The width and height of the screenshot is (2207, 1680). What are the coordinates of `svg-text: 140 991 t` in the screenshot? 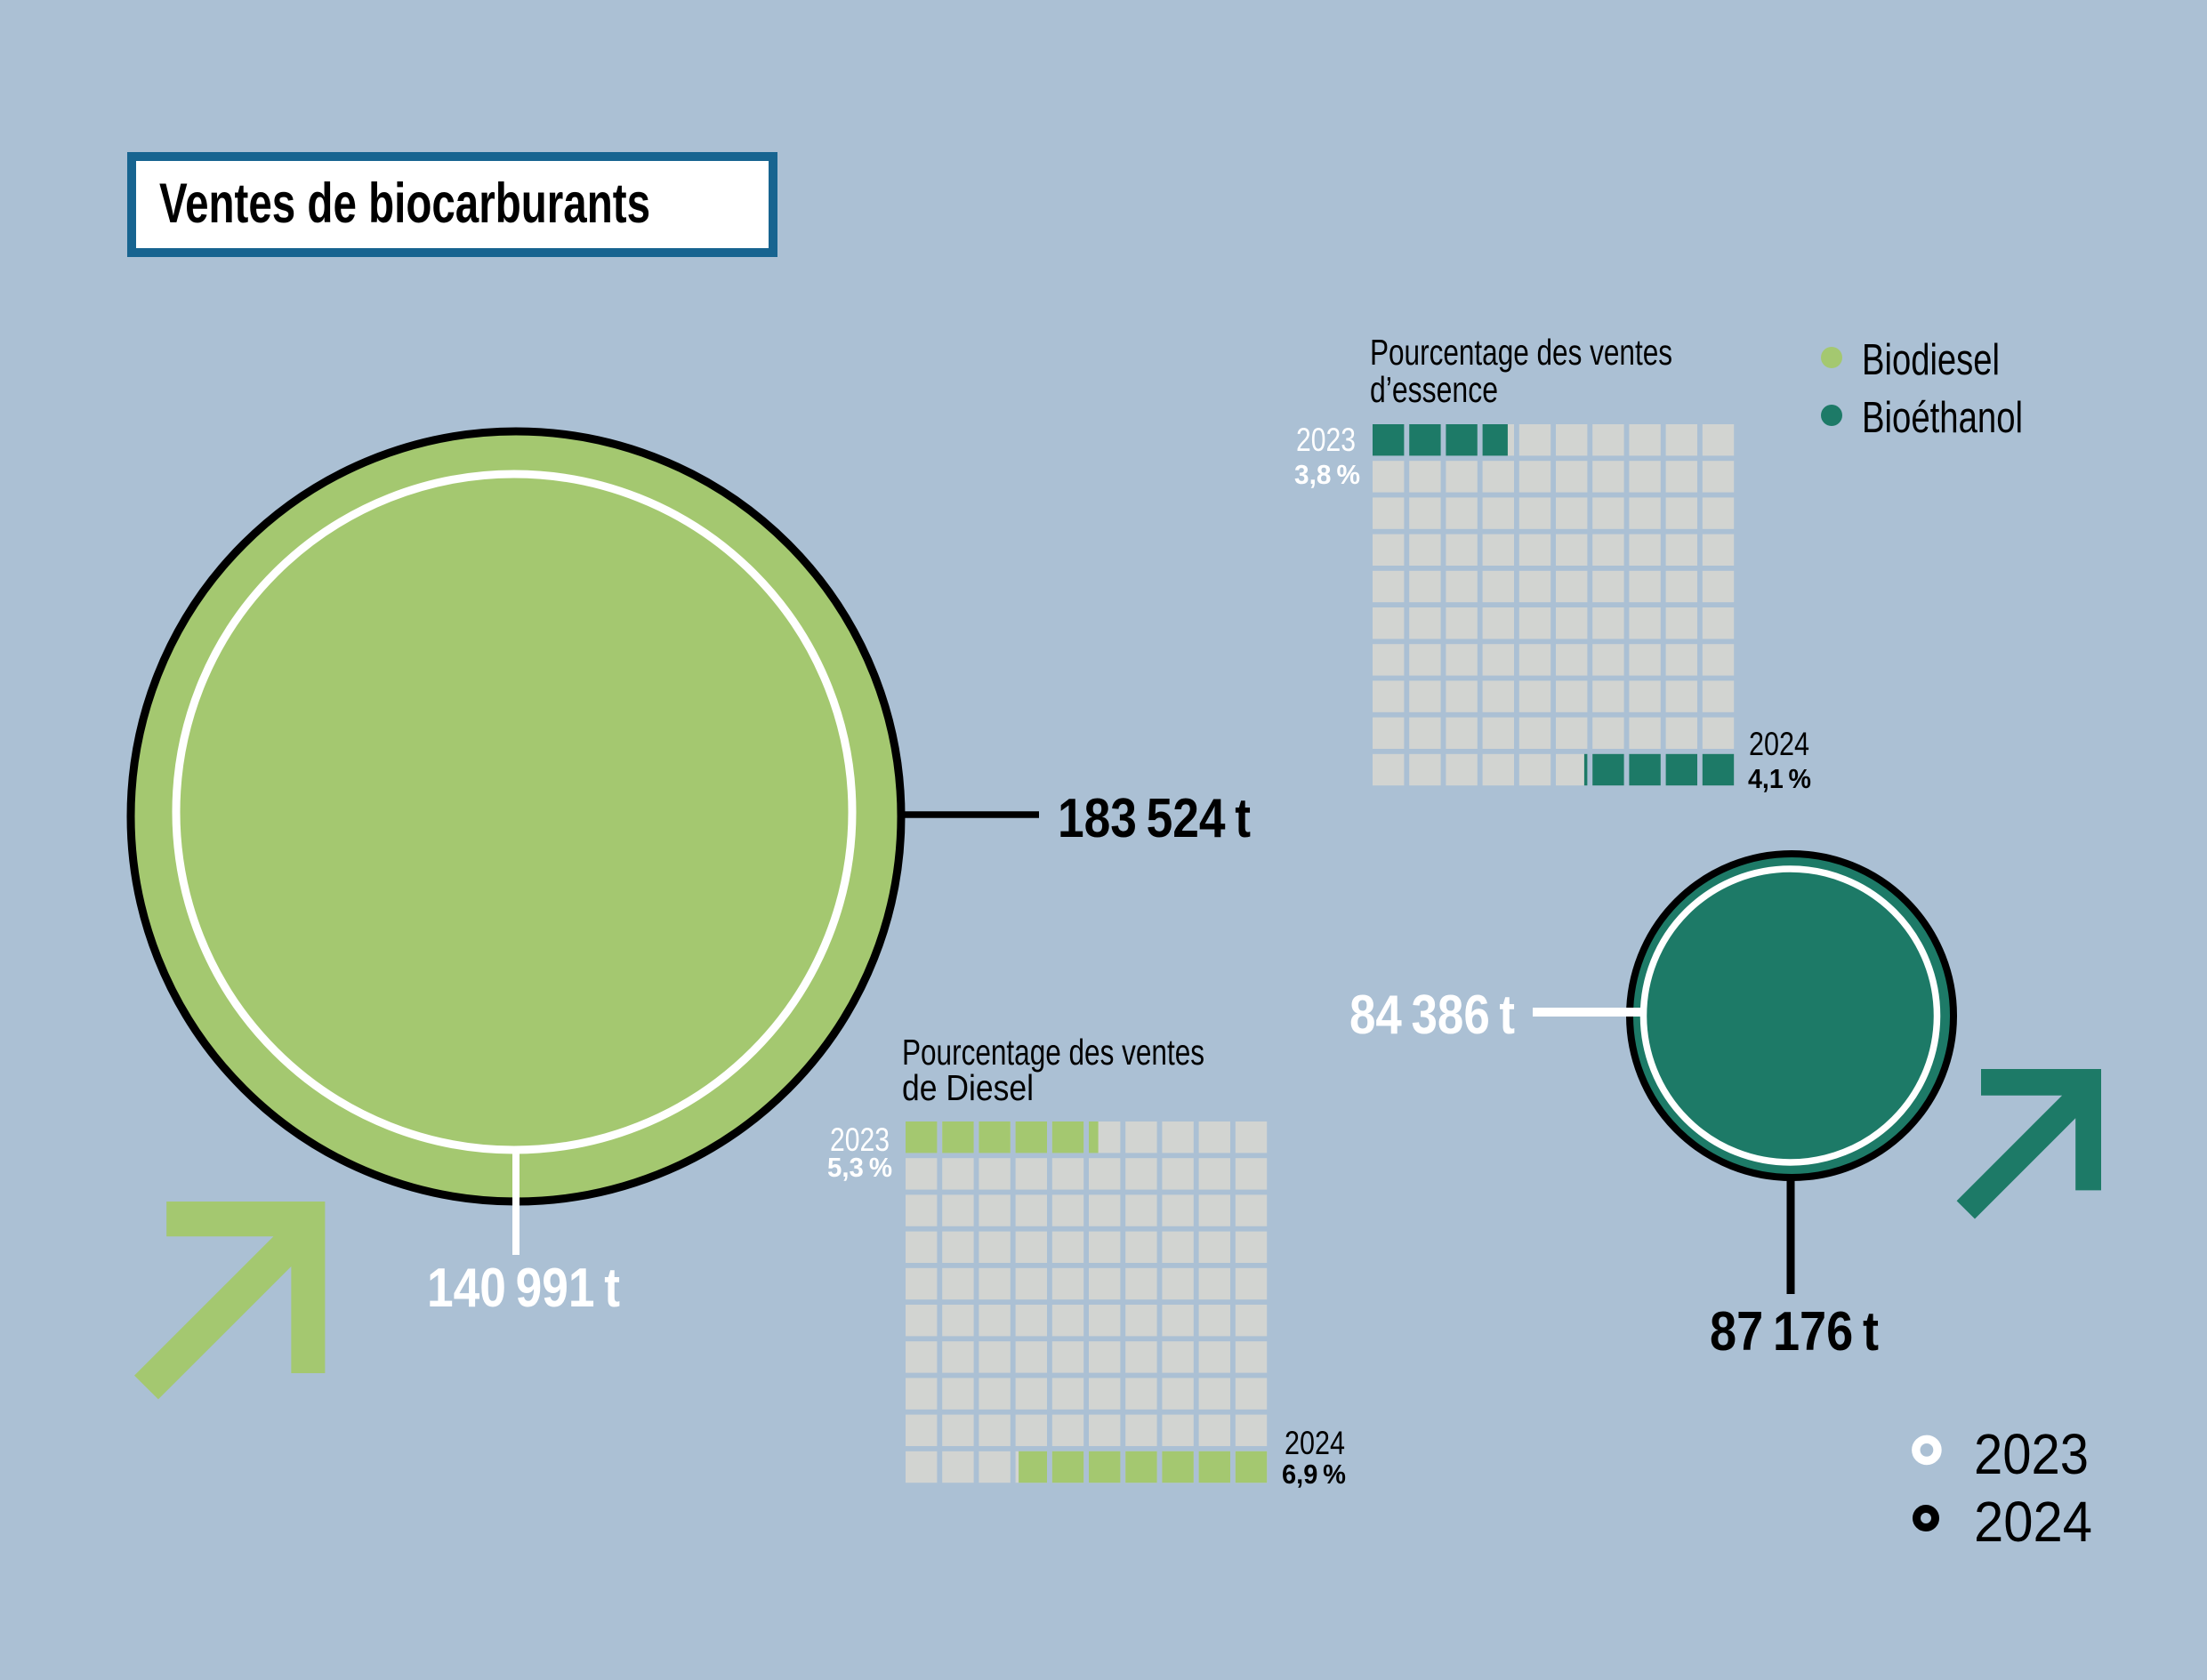 It's located at (523, 1288).